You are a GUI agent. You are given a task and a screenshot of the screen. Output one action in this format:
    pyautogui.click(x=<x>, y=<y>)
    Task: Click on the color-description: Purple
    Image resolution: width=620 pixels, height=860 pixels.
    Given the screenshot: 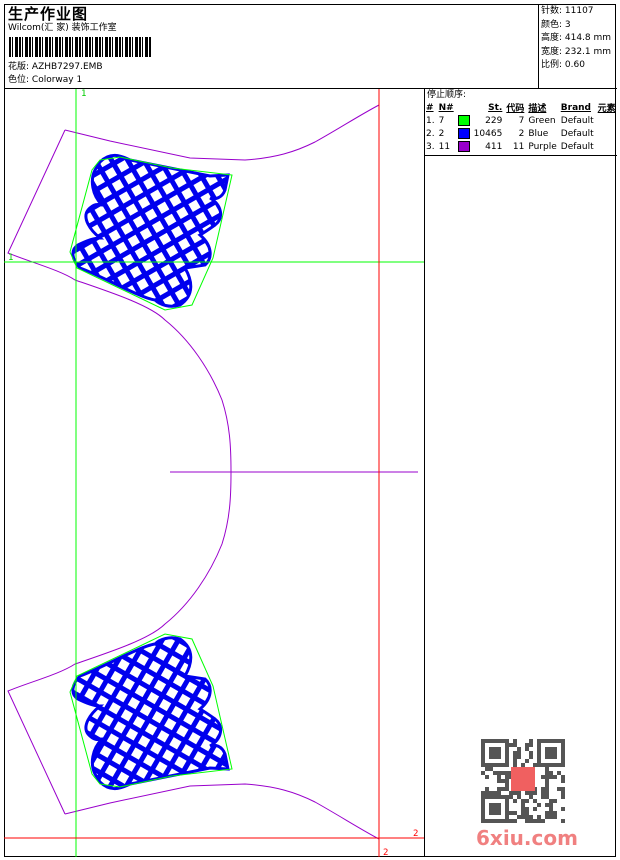 What is the action you would take?
    pyautogui.click(x=542, y=146)
    